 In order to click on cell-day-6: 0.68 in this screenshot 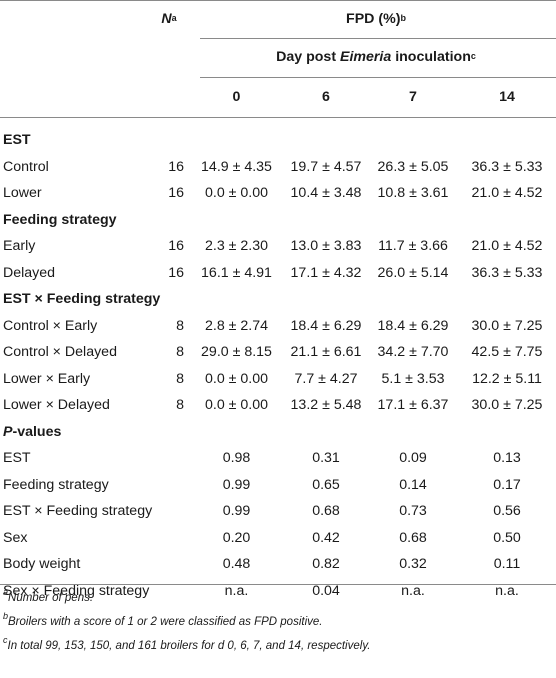, I will do `click(326, 511)`.